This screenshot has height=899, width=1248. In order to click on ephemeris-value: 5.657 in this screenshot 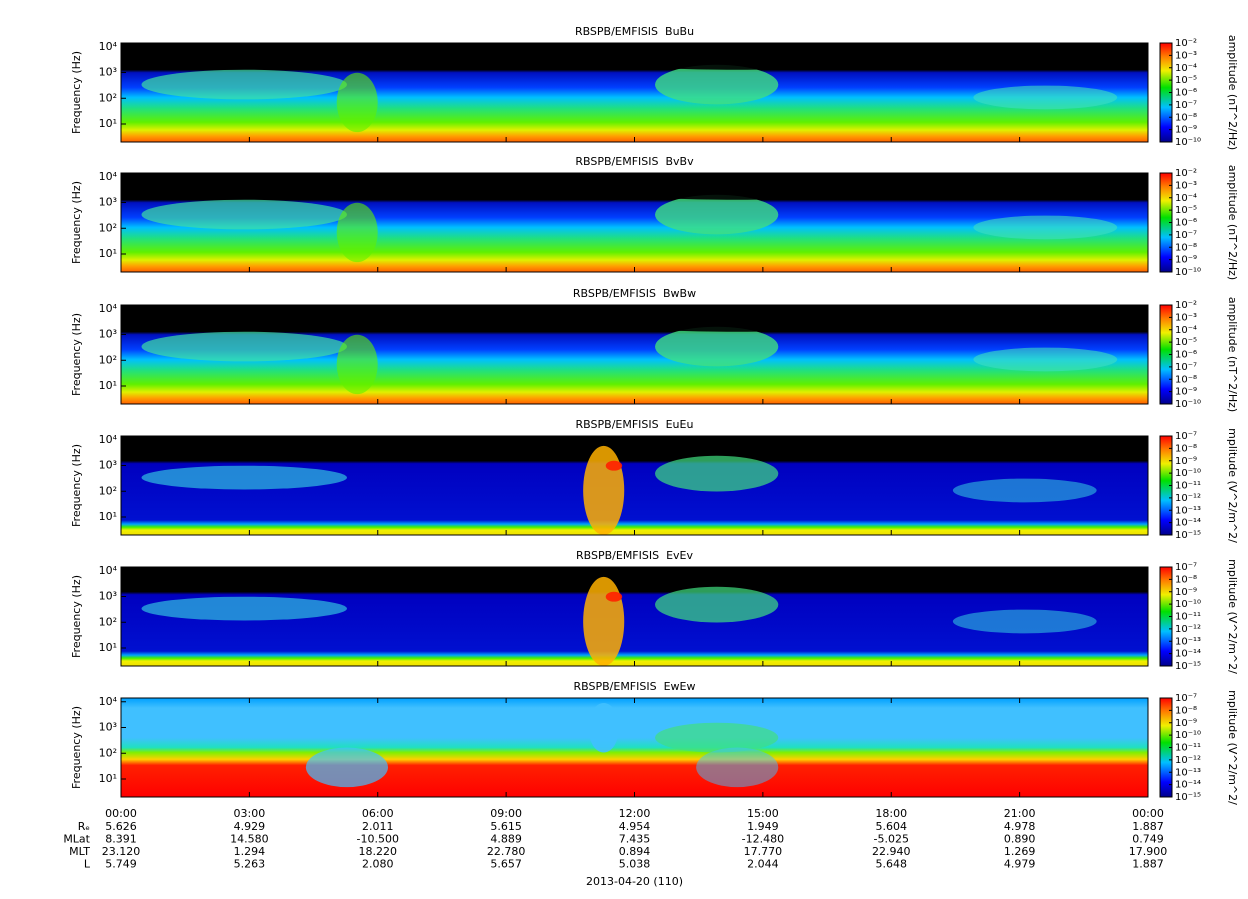, I will do `click(506, 864)`.